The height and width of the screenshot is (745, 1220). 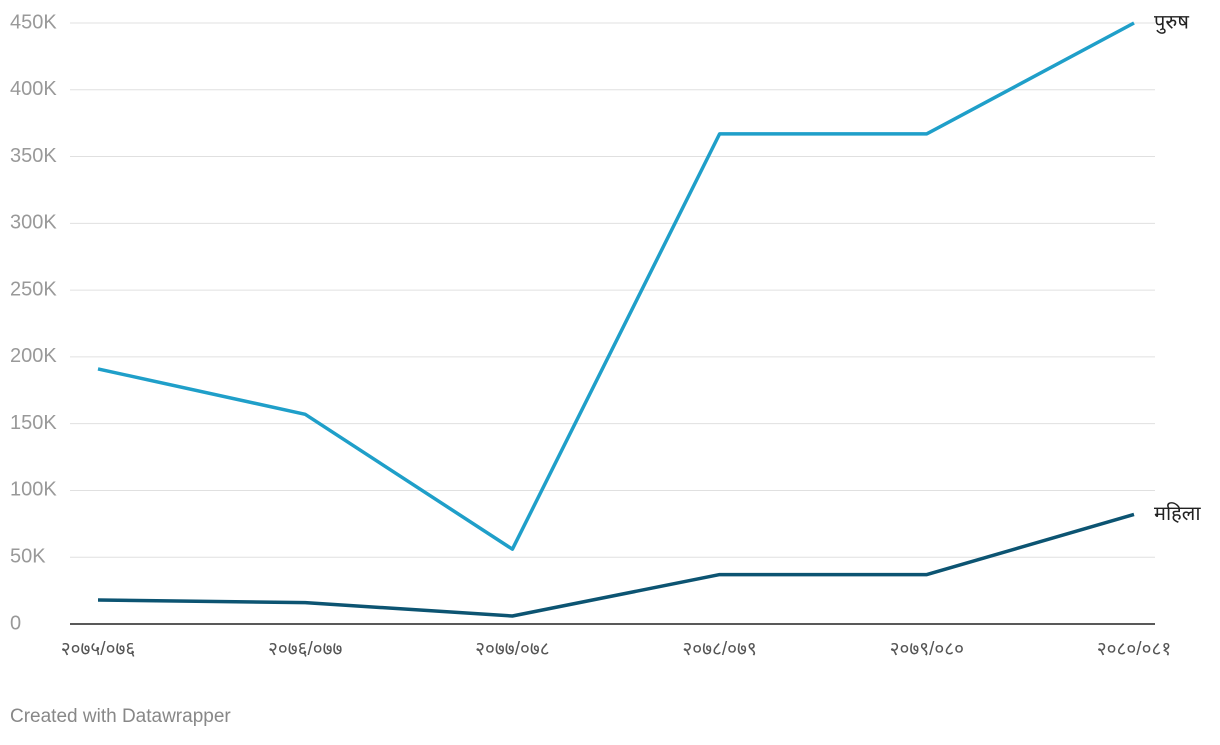 What do you see at coordinates (719, 649) in the screenshot?
I see `x-tick-label: २०७८/०७९` at bounding box center [719, 649].